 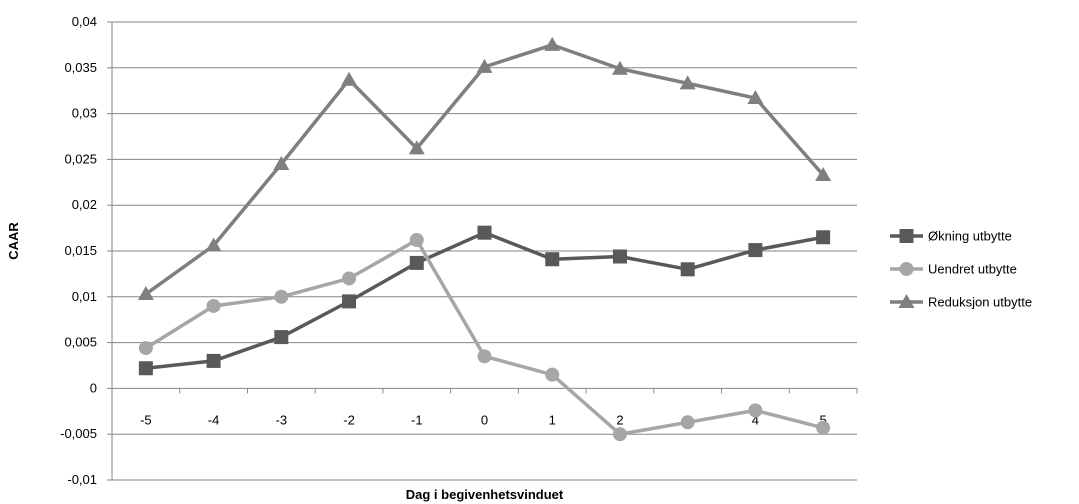 I want to click on legend-triangle-icon, so click(x=906, y=301).